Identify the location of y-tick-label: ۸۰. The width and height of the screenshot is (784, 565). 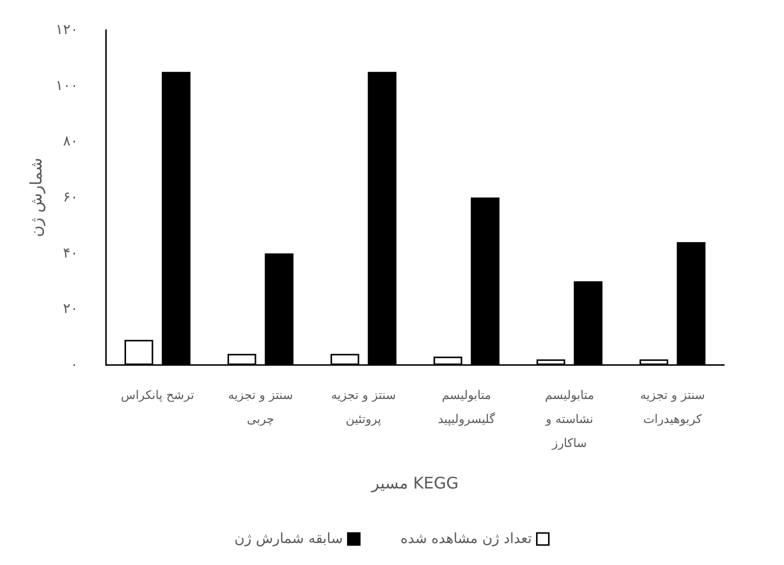
(70, 142).